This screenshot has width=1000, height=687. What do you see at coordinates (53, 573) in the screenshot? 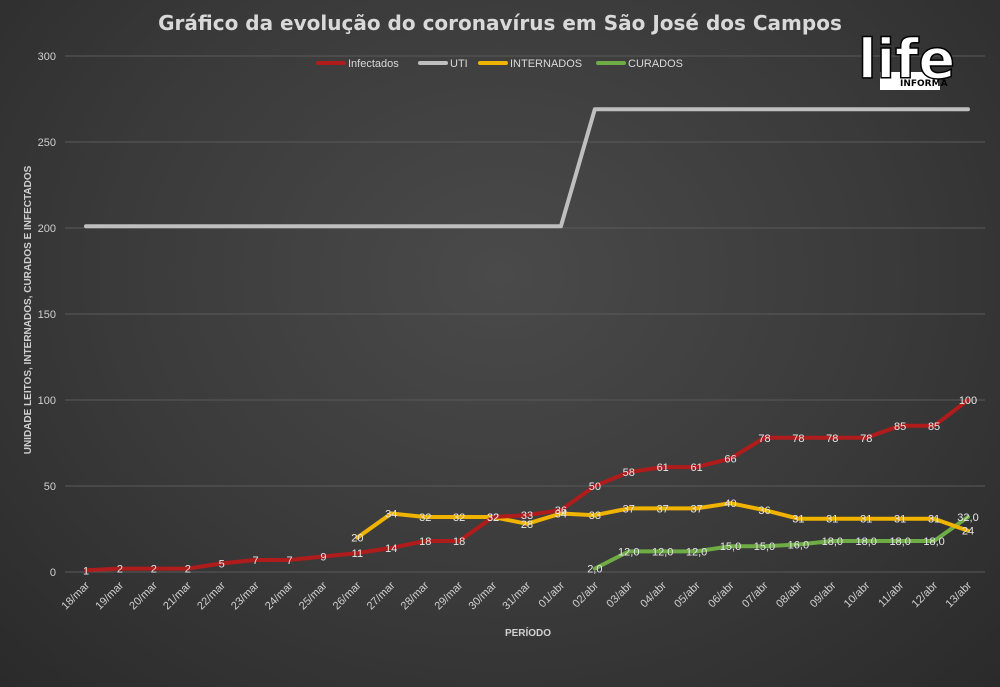
I see `y-tick-label: 0` at bounding box center [53, 573].